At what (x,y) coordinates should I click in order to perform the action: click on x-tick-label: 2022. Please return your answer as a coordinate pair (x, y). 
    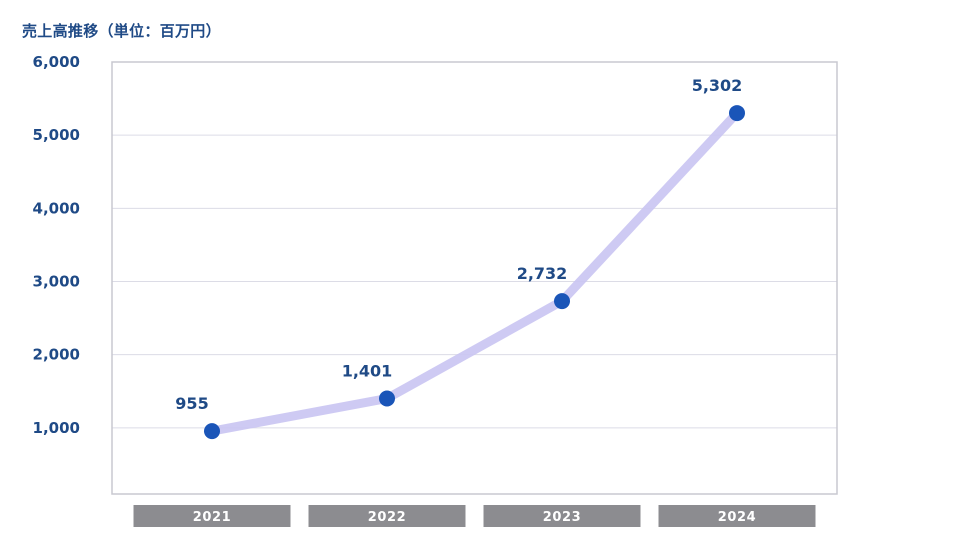
    Looking at the image, I should click on (387, 517).